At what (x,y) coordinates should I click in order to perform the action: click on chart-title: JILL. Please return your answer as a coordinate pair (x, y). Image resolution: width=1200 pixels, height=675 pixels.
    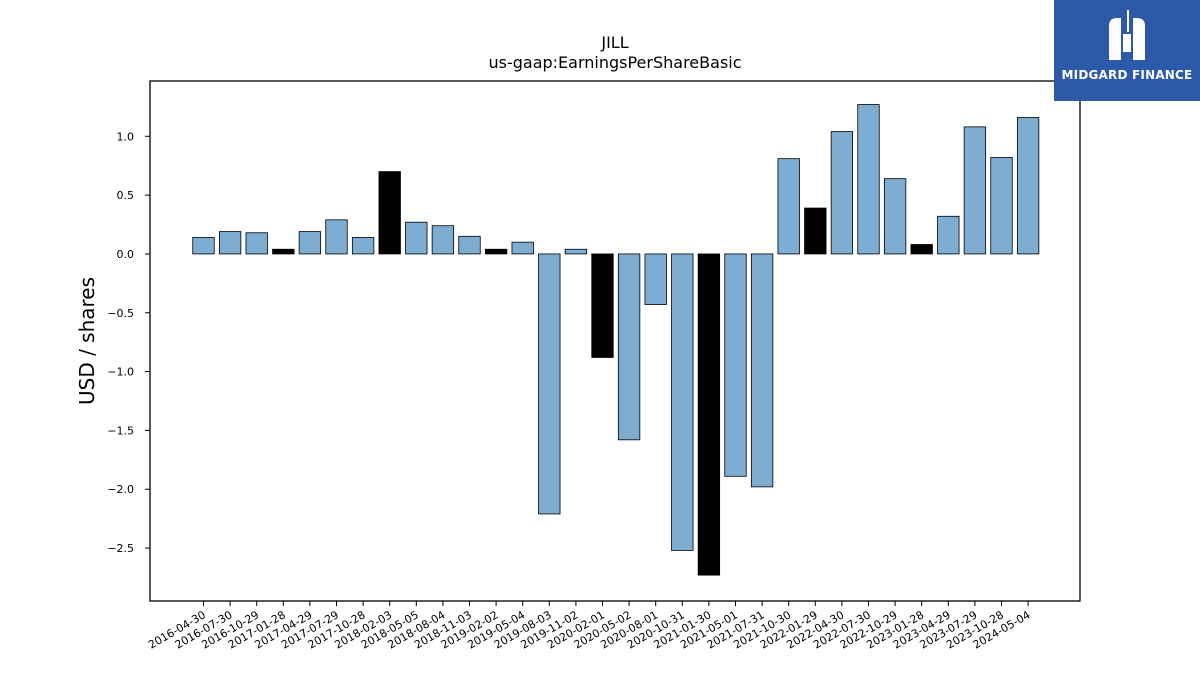
    Looking at the image, I should click on (614, 42).